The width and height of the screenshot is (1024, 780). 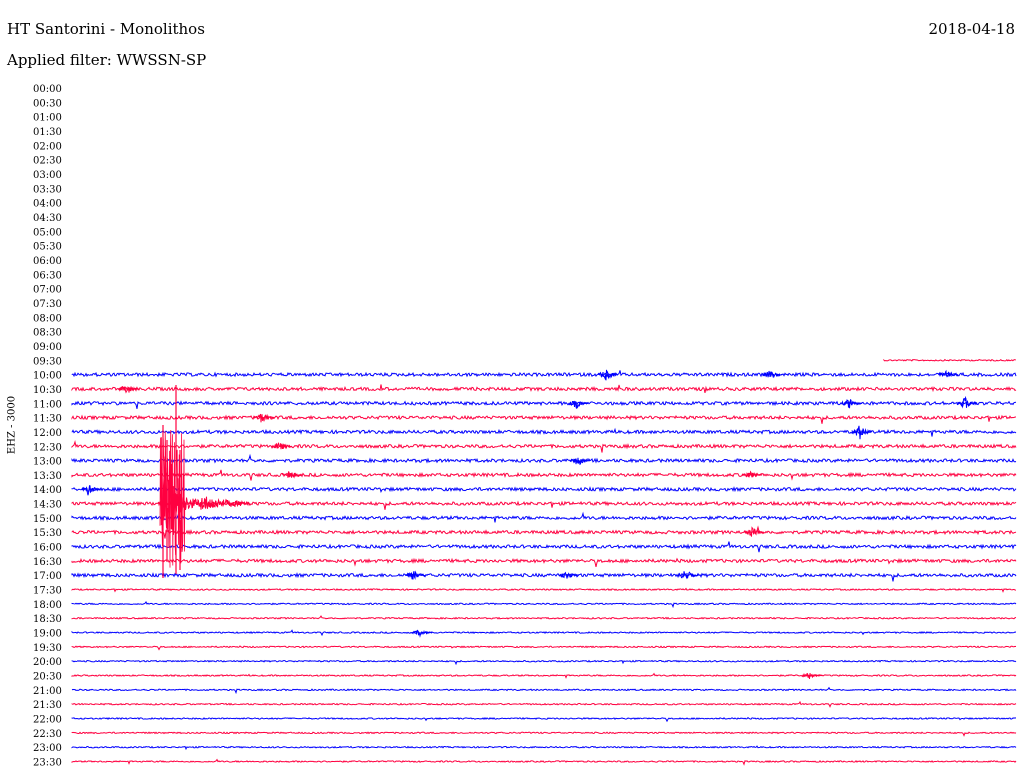 What do you see at coordinates (47, 619) in the screenshot?
I see `time-tick-label: 18:30` at bounding box center [47, 619].